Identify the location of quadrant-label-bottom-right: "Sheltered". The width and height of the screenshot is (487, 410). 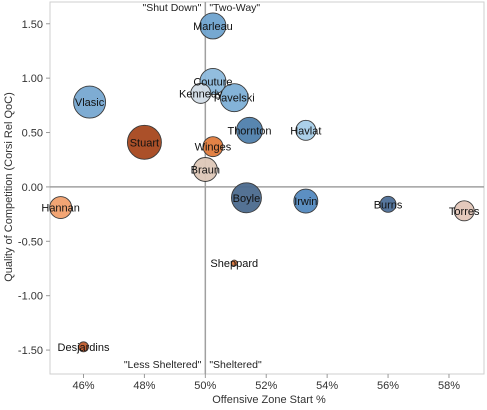
(235, 365).